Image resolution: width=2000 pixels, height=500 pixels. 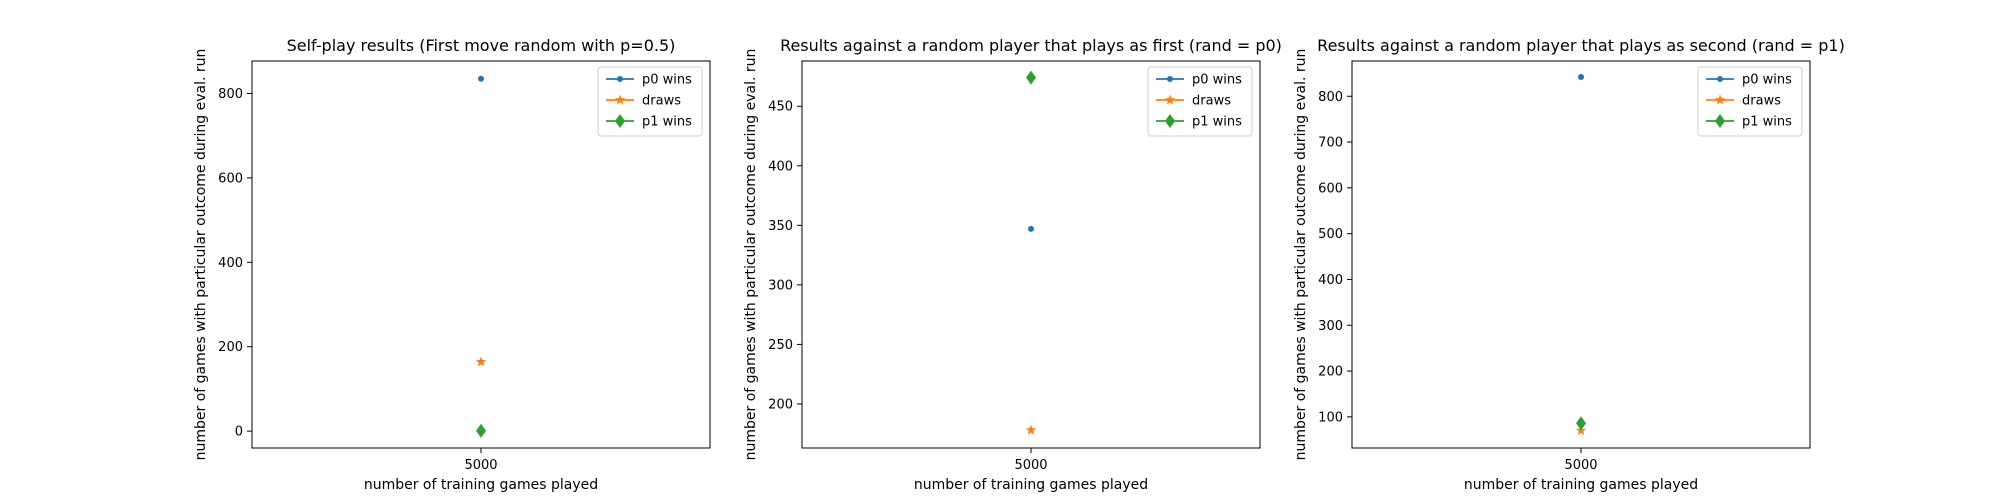 What do you see at coordinates (780, 107) in the screenshot?
I see `y-tick-label: 450` at bounding box center [780, 107].